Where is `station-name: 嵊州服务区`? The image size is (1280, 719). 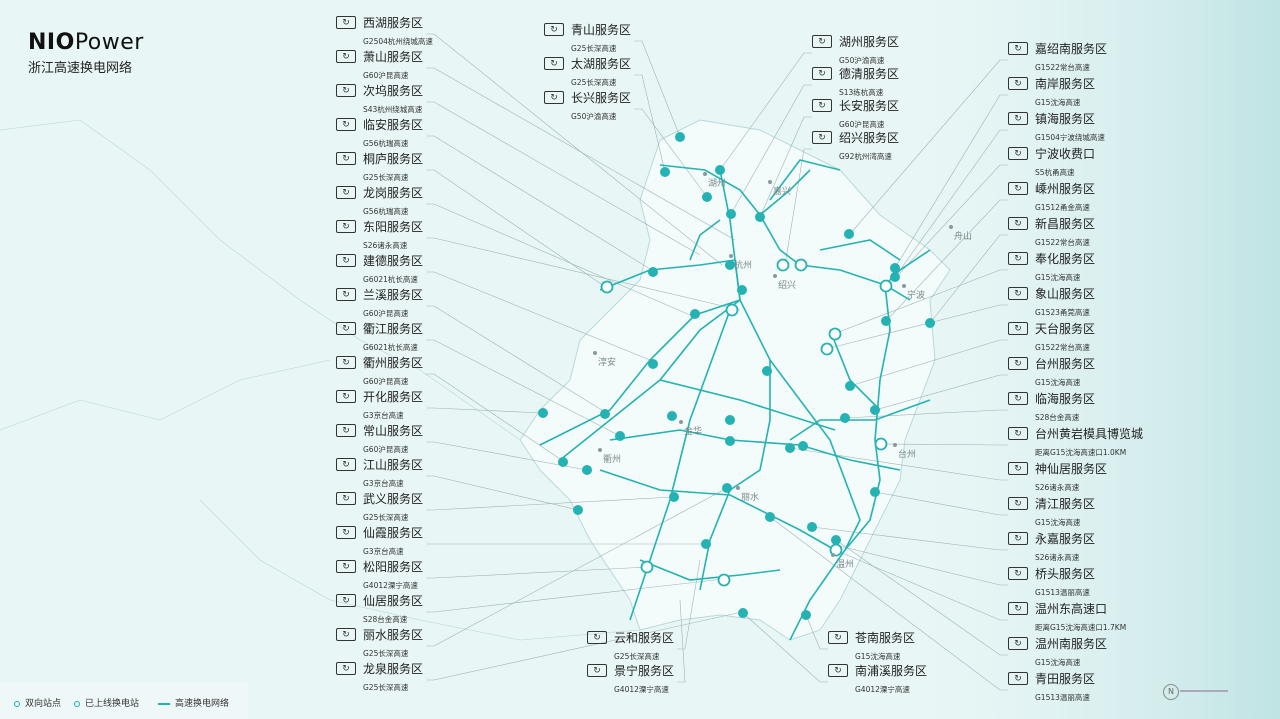
station-name: 嵊州服务区 is located at coordinates (1065, 189).